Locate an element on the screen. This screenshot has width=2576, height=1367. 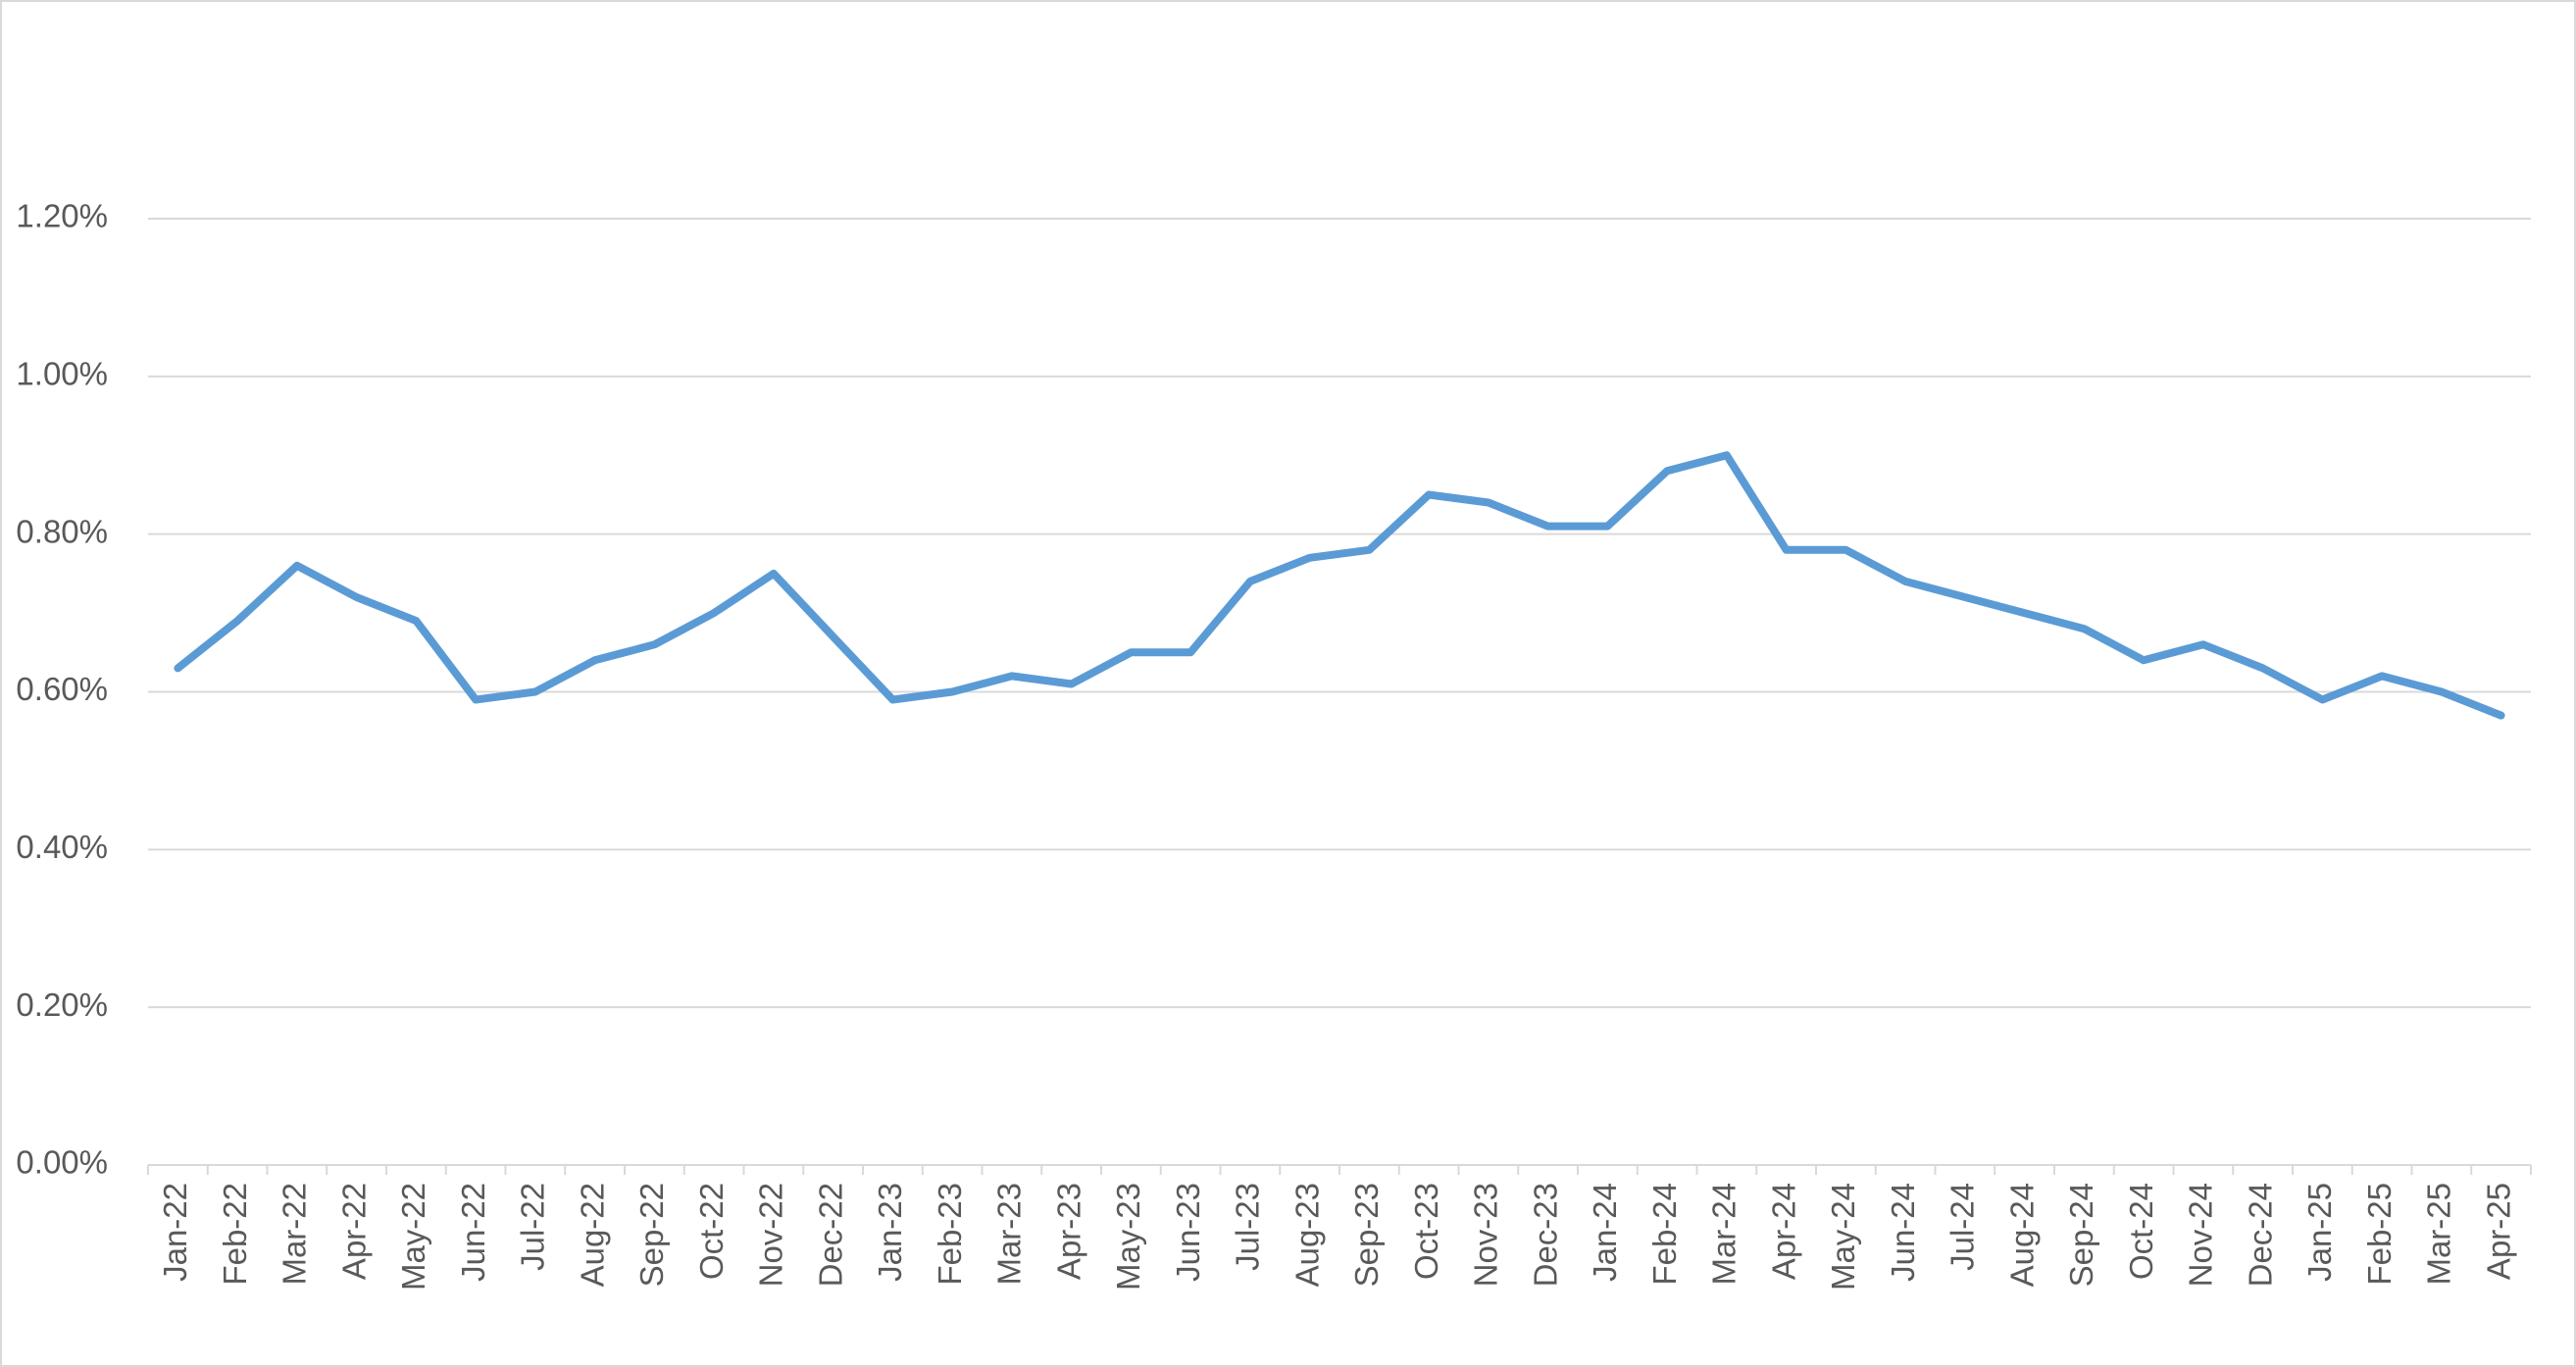
x-tick-label: Sep-23 is located at coordinates (1367, 1235).